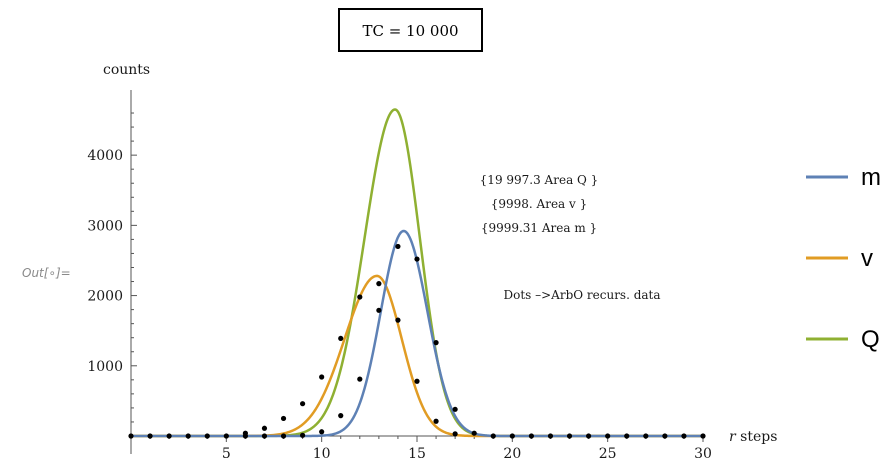  What do you see at coordinates (539, 228) in the screenshot?
I see `annotation-area-m: {9999.31 Area m }` at bounding box center [539, 228].